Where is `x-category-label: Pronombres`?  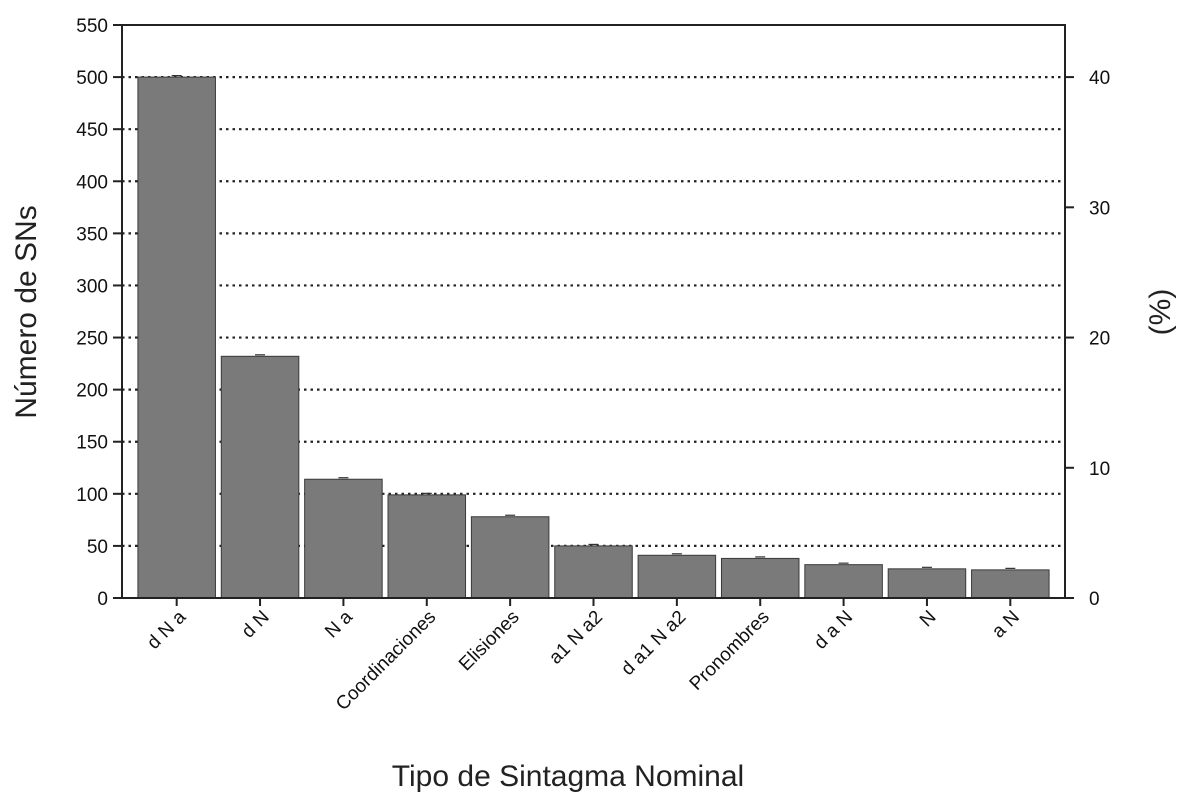
x-category-label: Pronombres is located at coordinates (730, 651).